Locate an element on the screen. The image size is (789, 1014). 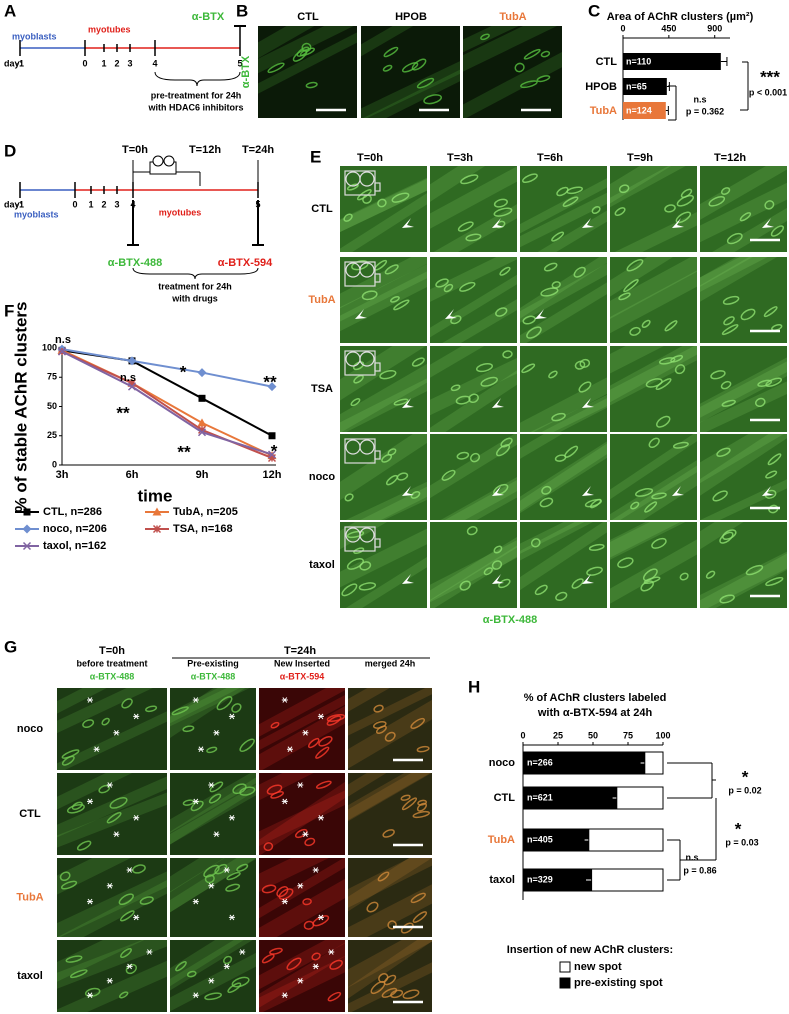
row-label: noco is located at coordinates (30, 729).